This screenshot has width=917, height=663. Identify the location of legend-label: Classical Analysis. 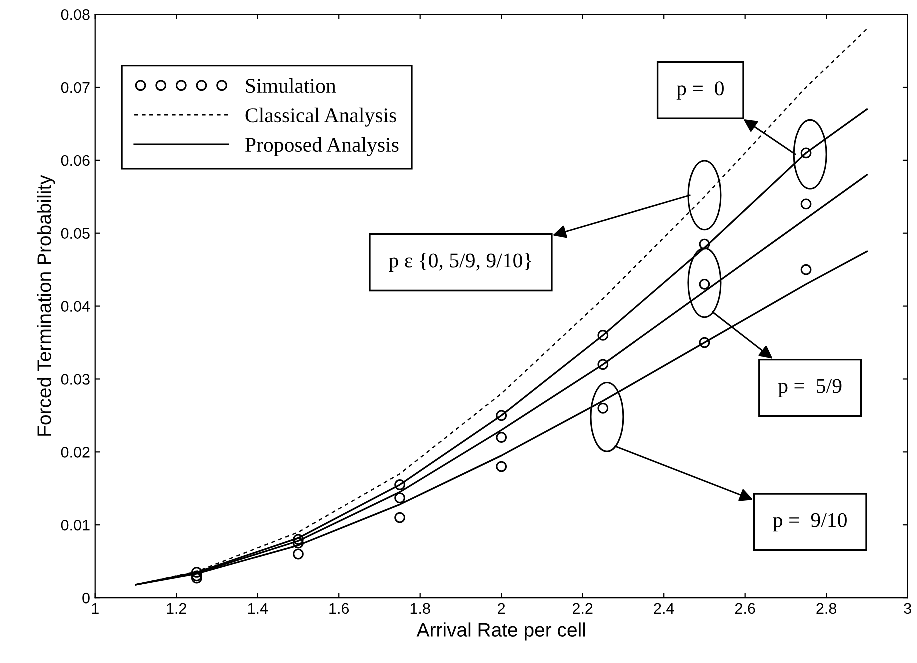
(321, 117).